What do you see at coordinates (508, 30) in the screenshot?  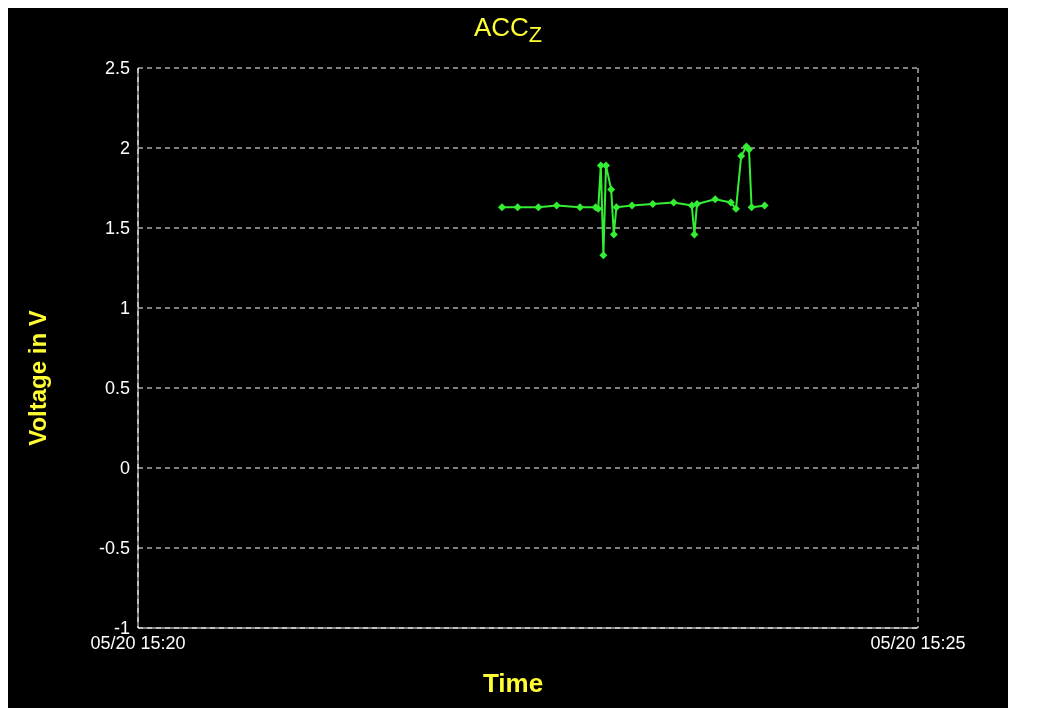 I see `chart-title: ACC$_{Z}$` at bounding box center [508, 30].